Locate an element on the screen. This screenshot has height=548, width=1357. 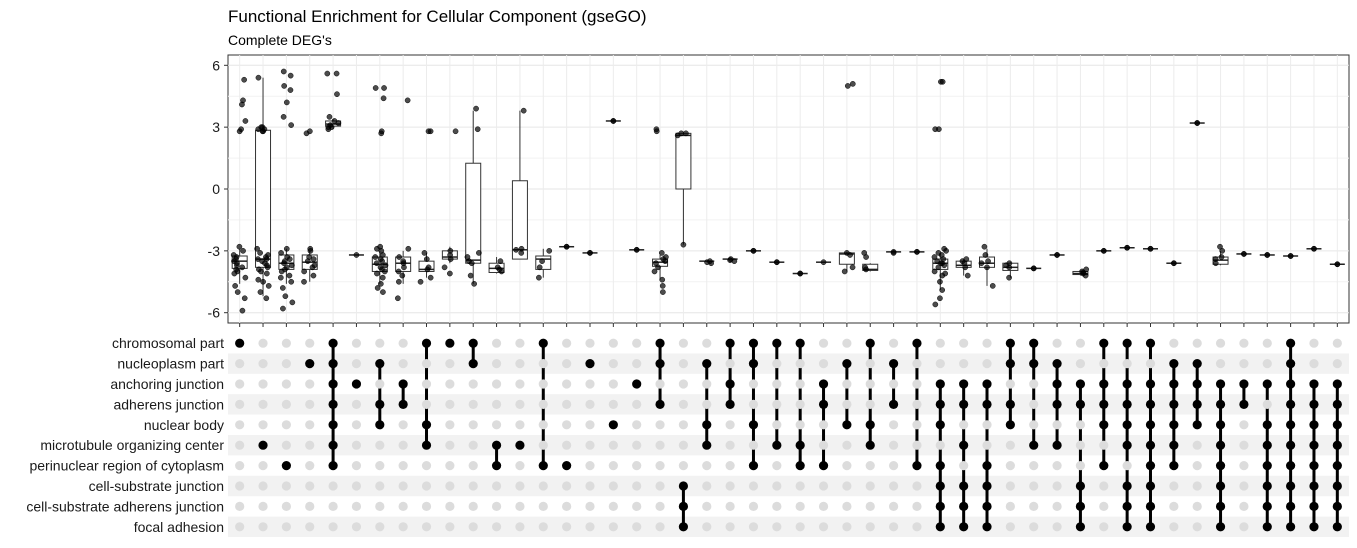
box is located at coordinates (473, 213).